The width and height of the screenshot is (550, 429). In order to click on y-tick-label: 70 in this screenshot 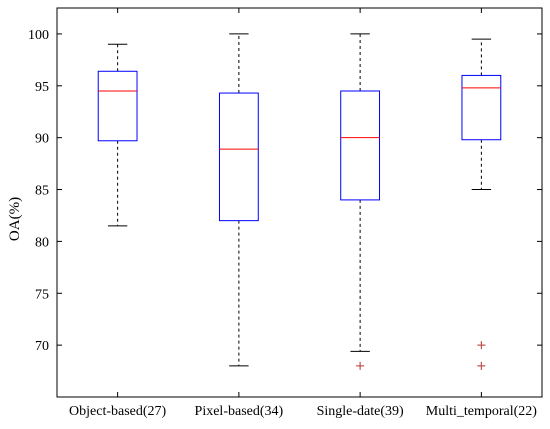, I will do `click(42, 346)`.